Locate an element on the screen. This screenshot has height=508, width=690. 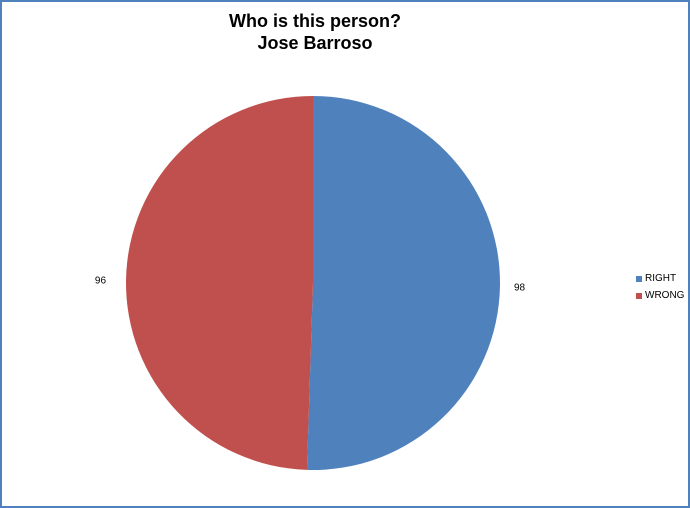
legend-label-right: RIGHT is located at coordinates (661, 278).